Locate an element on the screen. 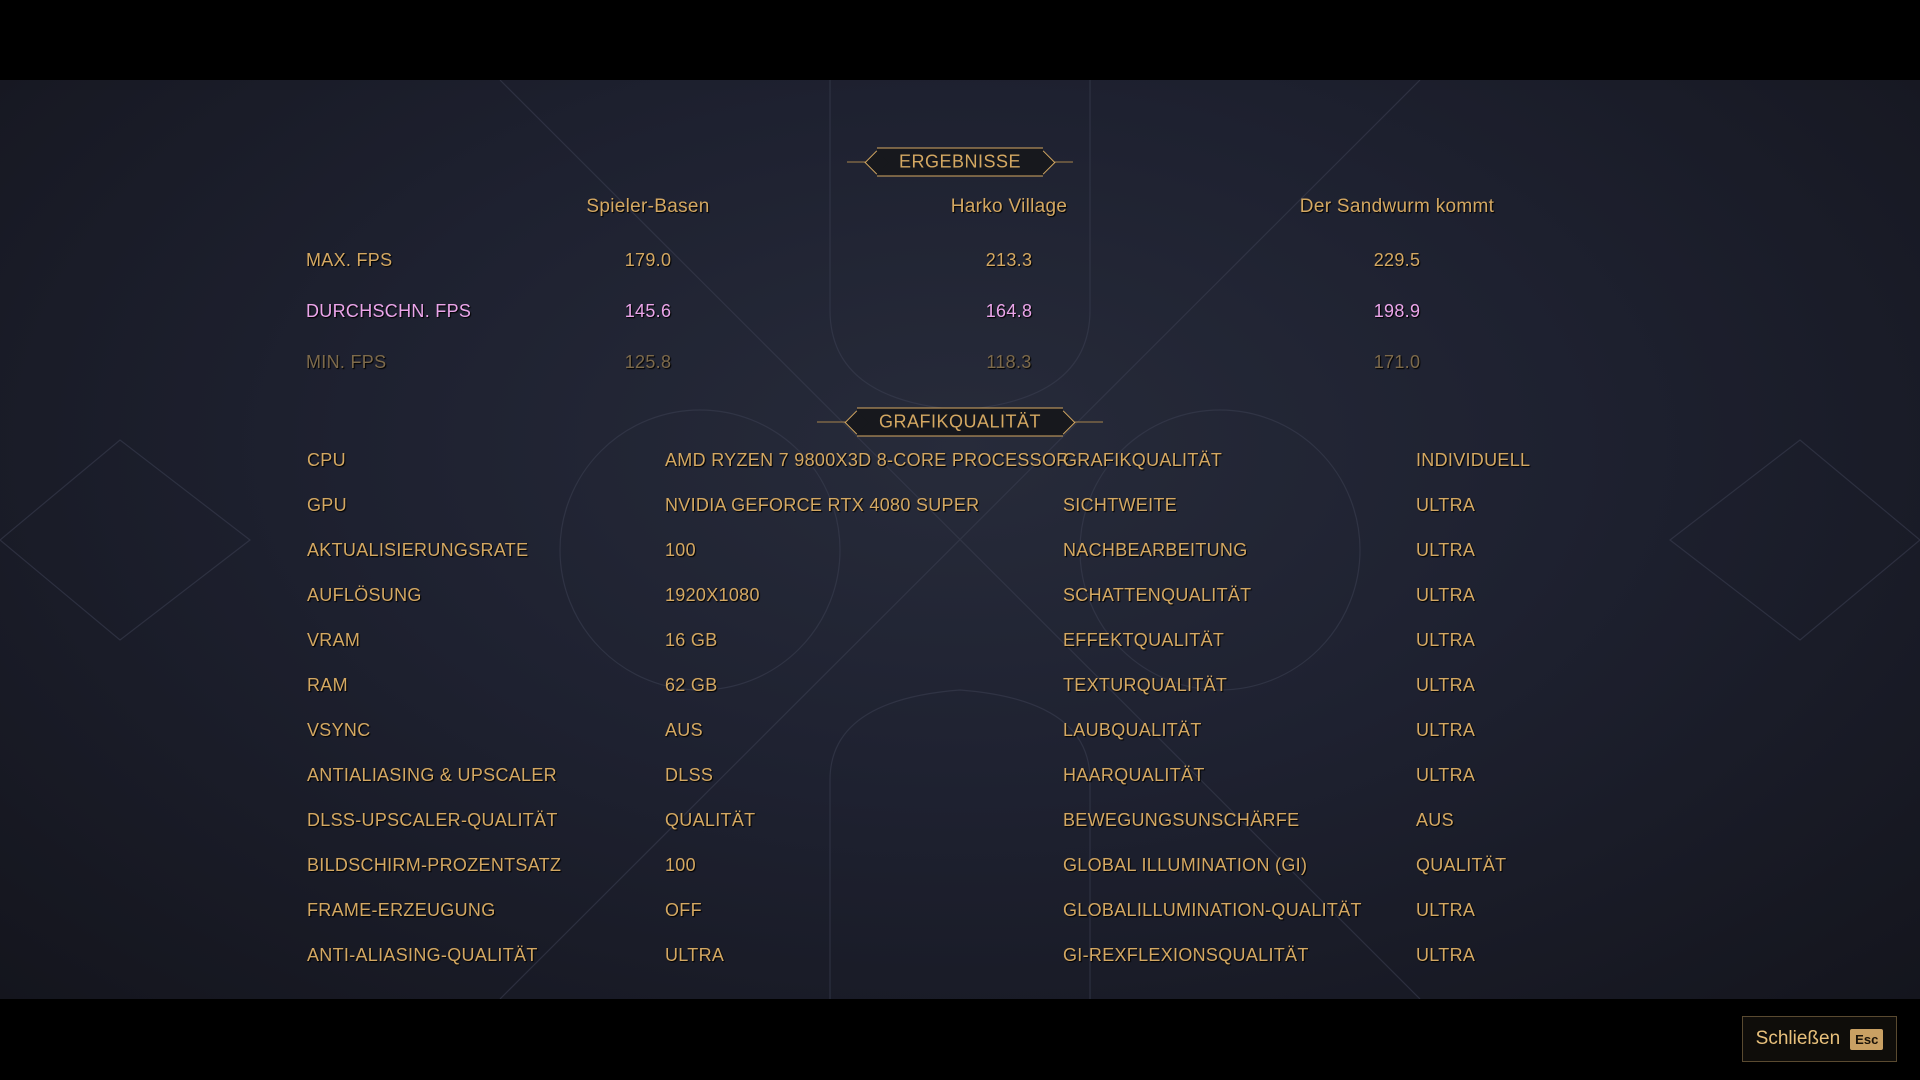  graphics-section-header: GRAFIKQUALITÄT is located at coordinates (960, 422).